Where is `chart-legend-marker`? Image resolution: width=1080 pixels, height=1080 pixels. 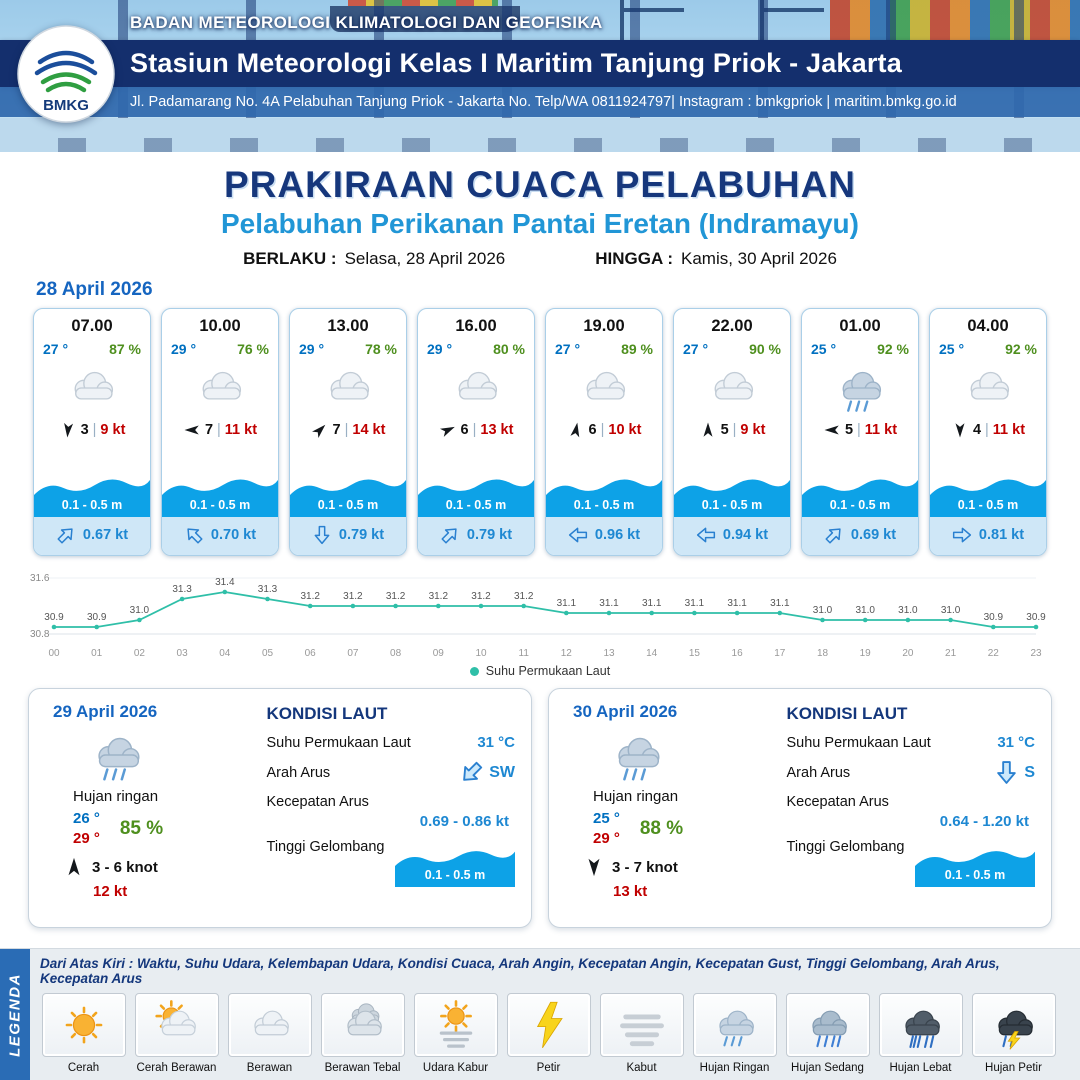 chart-legend-marker is located at coordinates (474, 671).